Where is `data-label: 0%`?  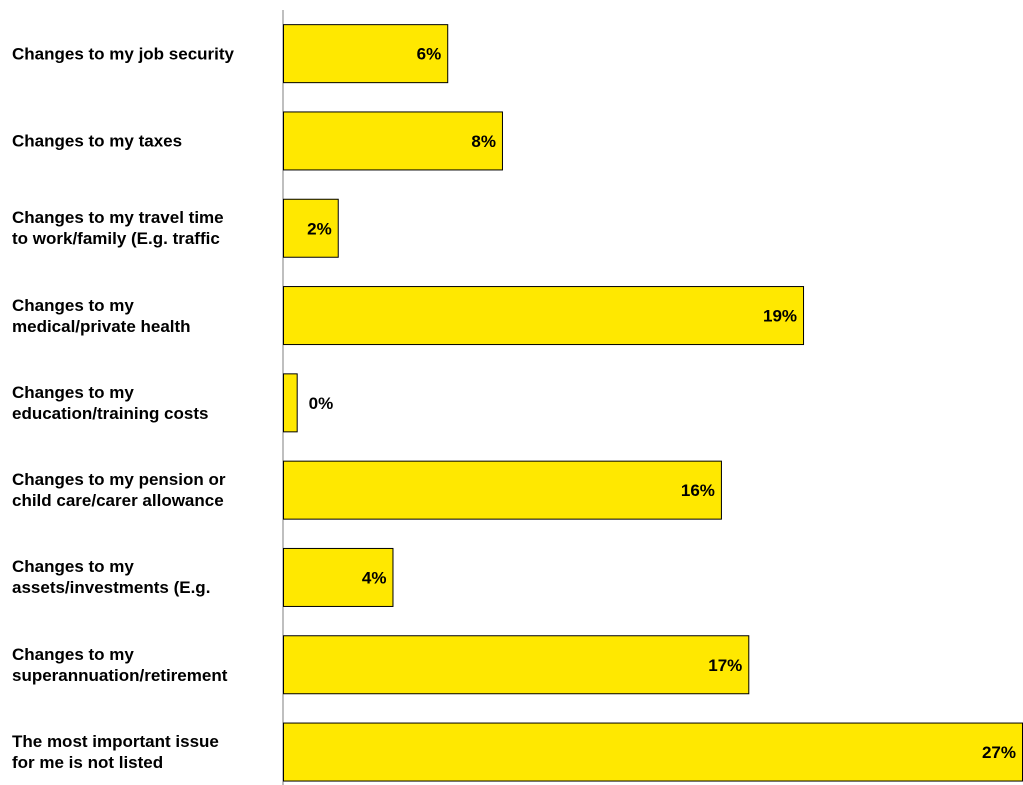 data-label: 0% is located at coordinates (321, 403).